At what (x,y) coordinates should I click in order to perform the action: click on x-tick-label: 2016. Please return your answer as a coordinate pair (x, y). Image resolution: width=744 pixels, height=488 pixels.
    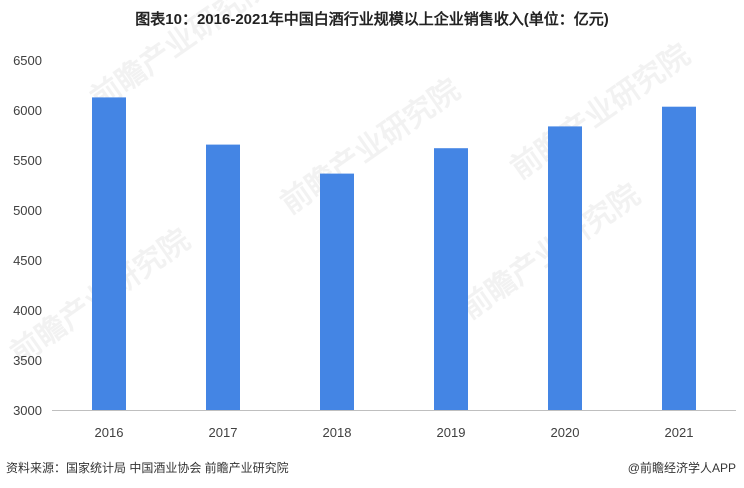
    Looking at the image, I should click on (109, 432).